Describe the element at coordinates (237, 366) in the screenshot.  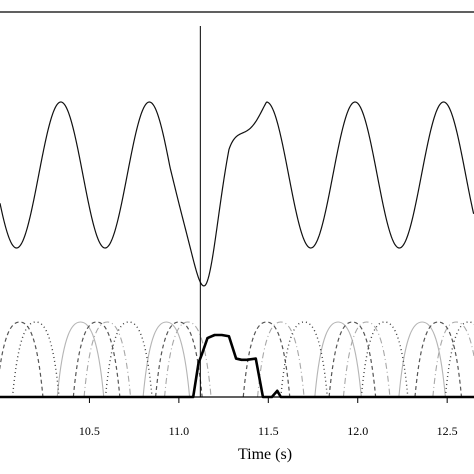
I see `series-line-bold` at that location.